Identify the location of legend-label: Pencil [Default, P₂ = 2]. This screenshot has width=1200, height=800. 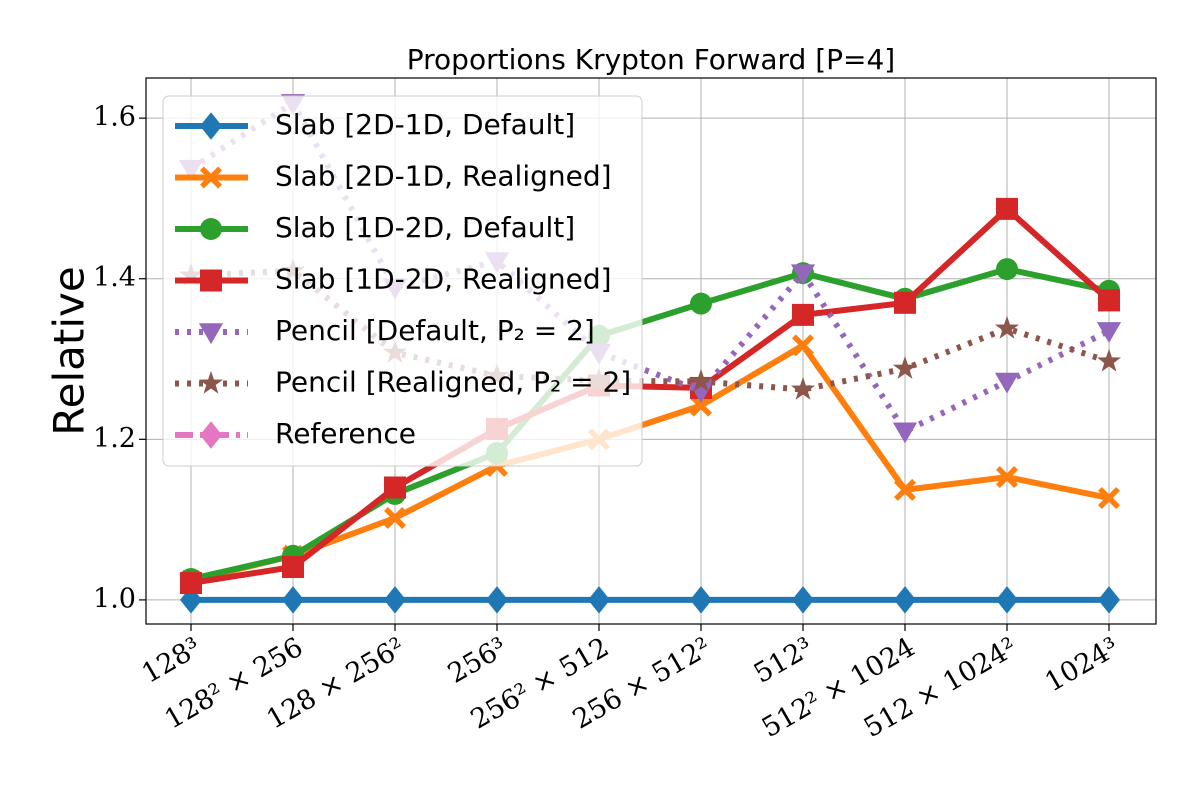
(435, 330).